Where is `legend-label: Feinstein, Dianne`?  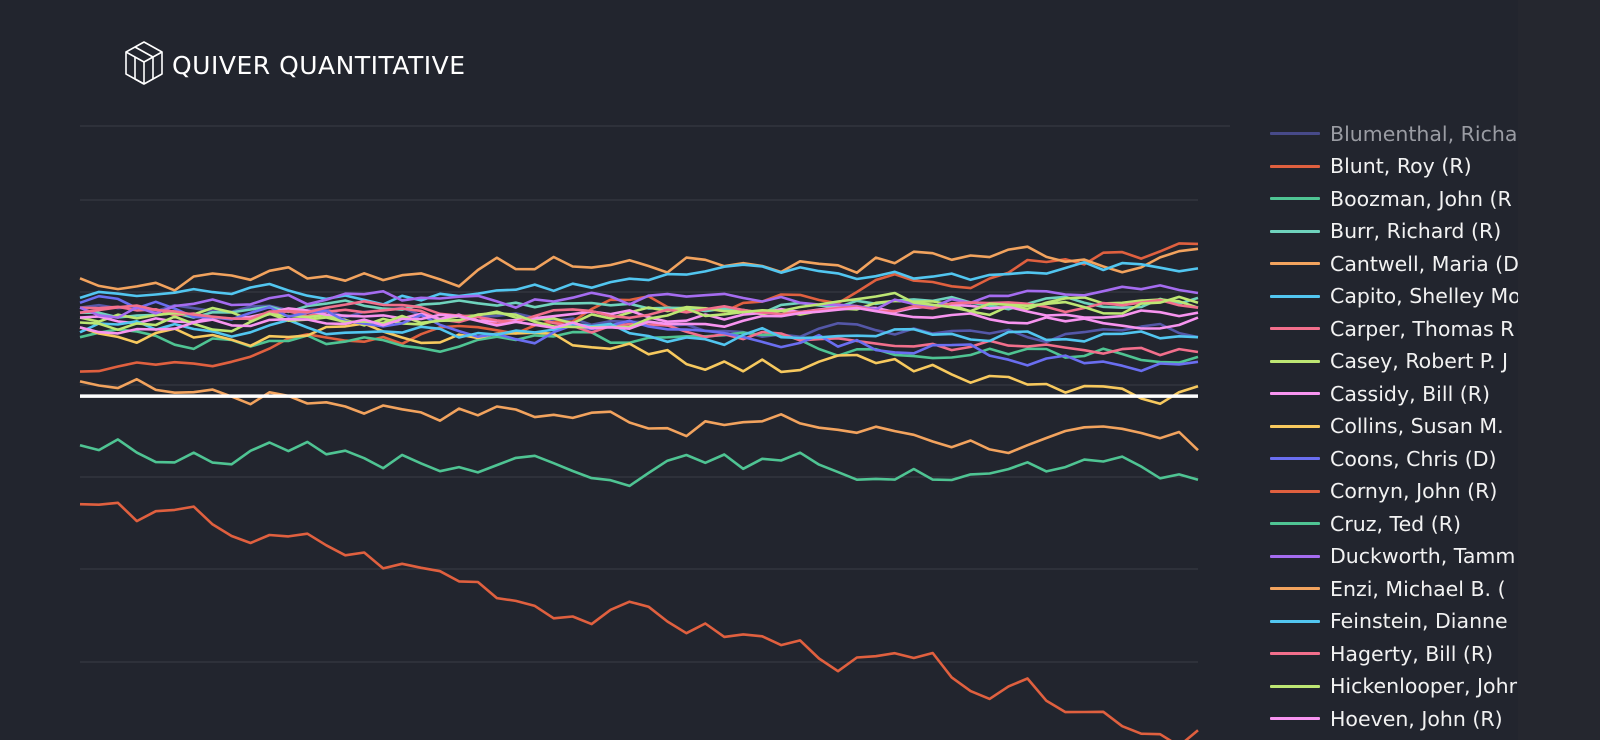 legend-label: Feinstein, Dianne is located at coordinates (1419, 621).